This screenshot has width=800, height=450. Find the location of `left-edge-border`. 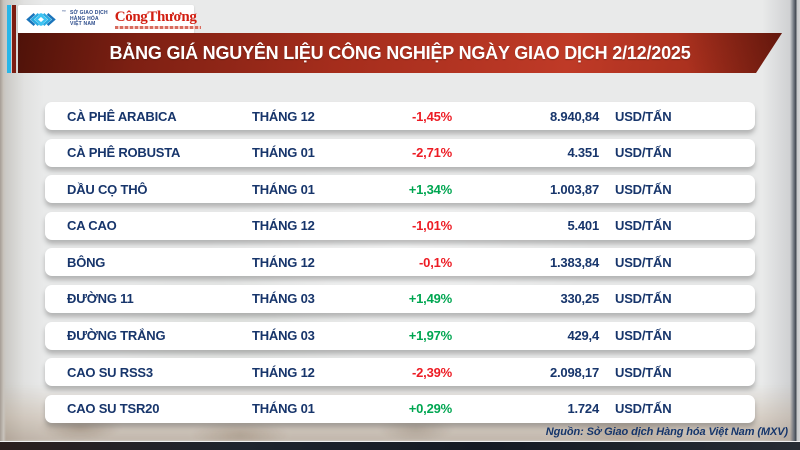

left-edge-border is located at coordinates (3, 225).